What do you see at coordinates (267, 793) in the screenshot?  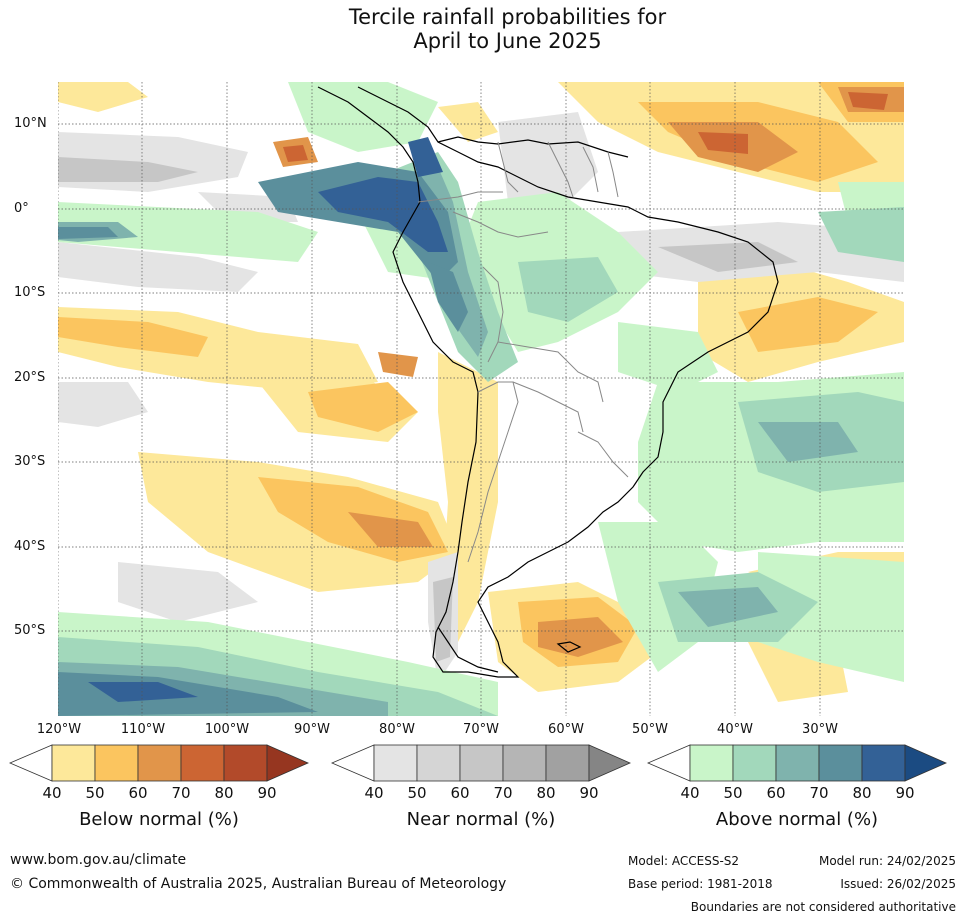 I see `below-normal-tick: 90` at bounding box center [267, 793].